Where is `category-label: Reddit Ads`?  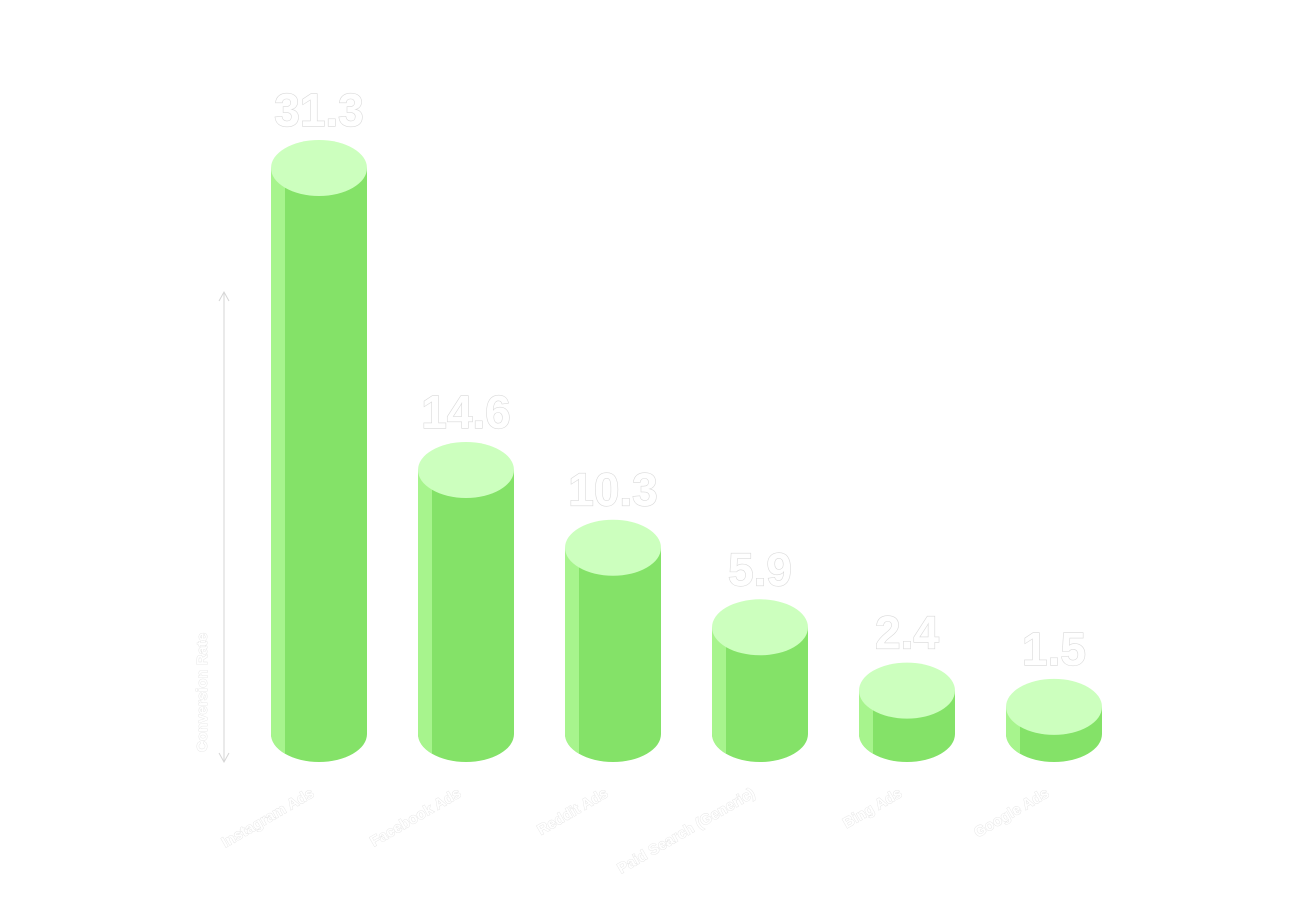
category-label: Reddit Ads is located at coordinates (572, 812).